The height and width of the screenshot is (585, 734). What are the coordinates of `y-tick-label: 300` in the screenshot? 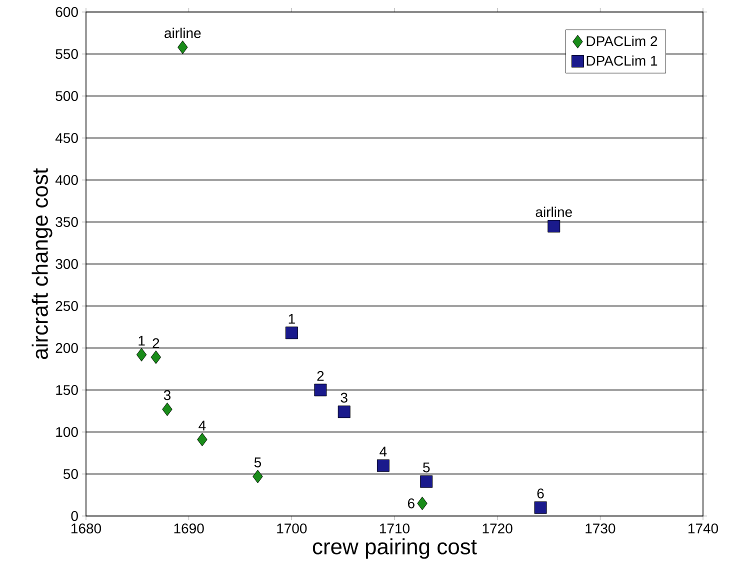 It's located at (67, 264).